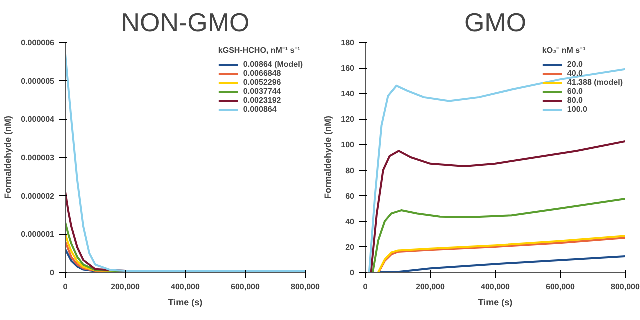 The width and height of the screenshot is (640, 320). I want to click on y-tick-label: 160, so click(348, 69).